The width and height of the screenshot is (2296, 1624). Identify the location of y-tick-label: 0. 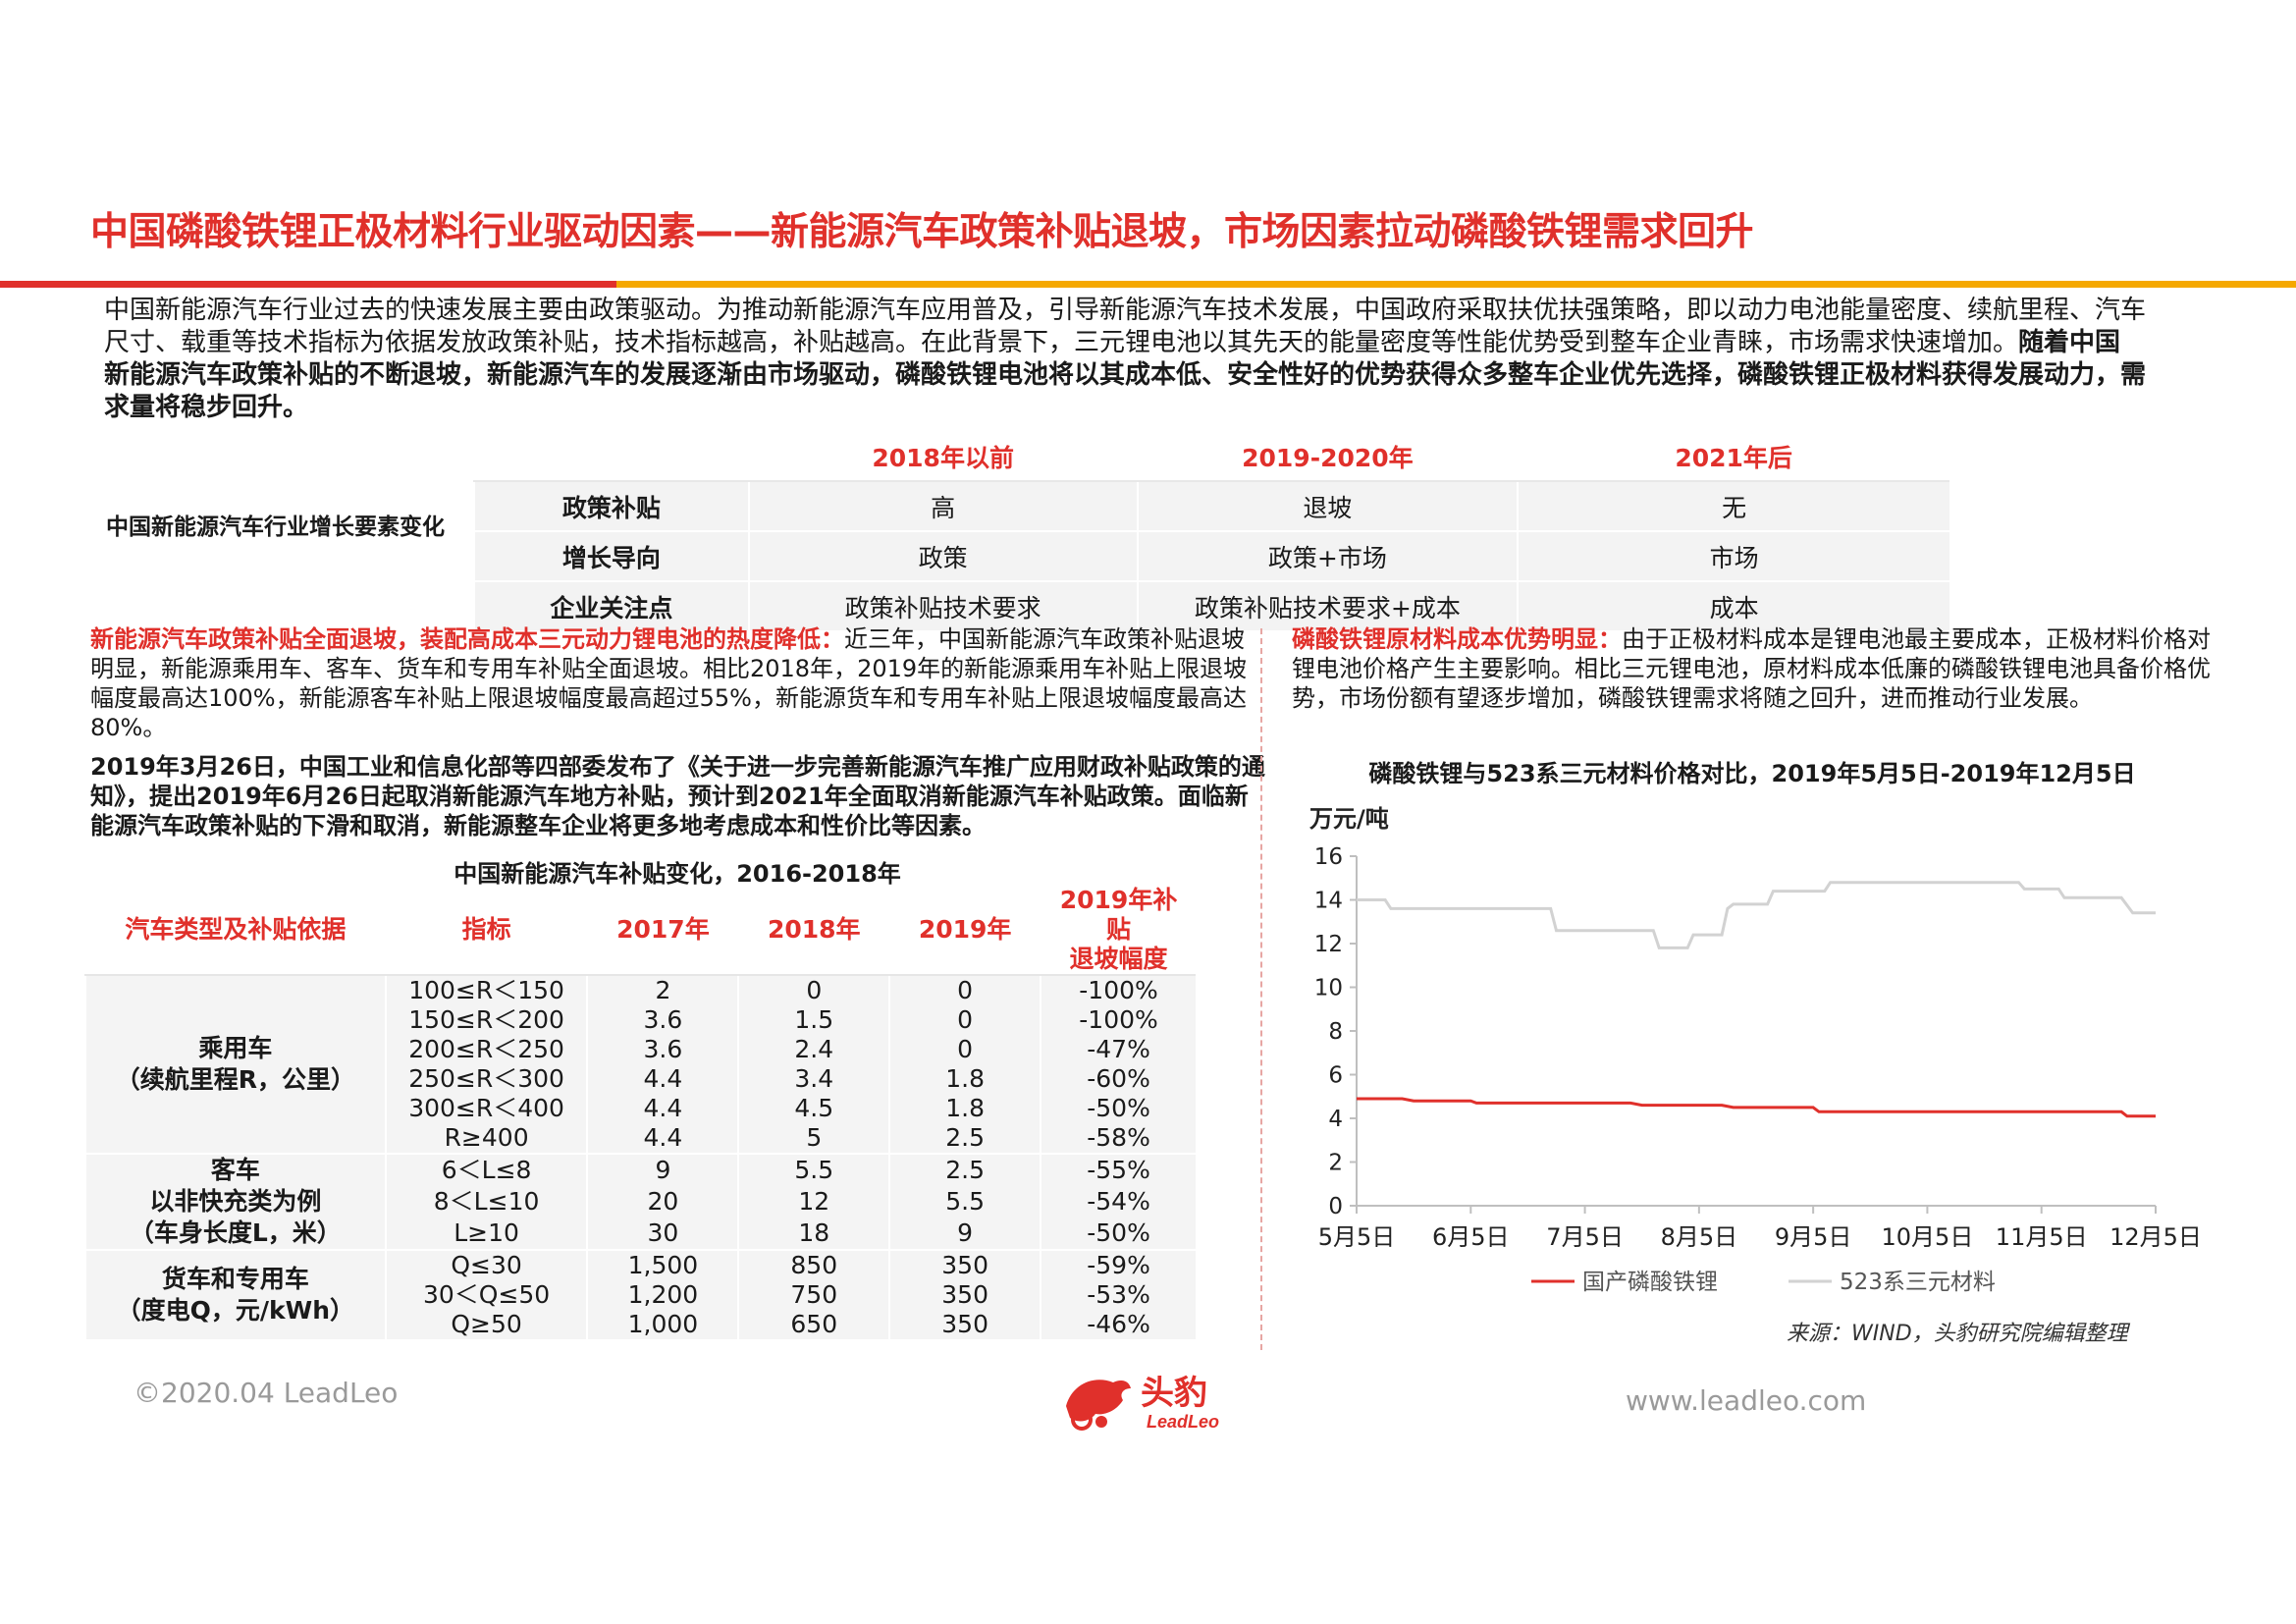
(1336, 1206).